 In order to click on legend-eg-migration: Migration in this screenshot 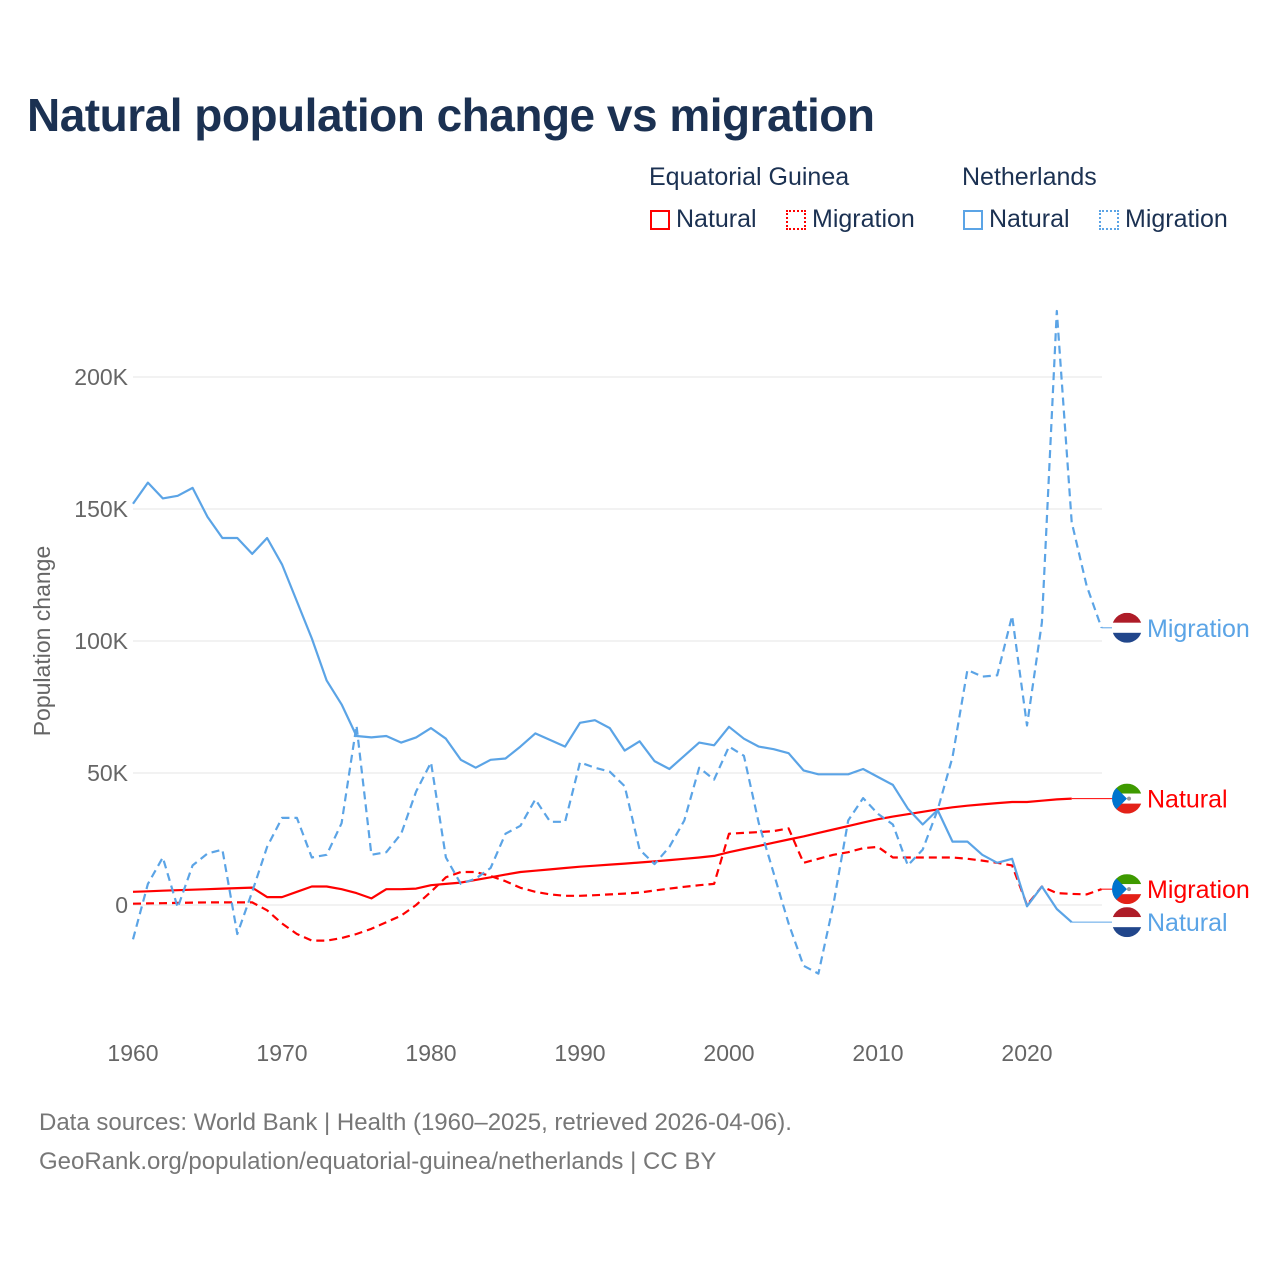, I will do `click(850, 219)`.